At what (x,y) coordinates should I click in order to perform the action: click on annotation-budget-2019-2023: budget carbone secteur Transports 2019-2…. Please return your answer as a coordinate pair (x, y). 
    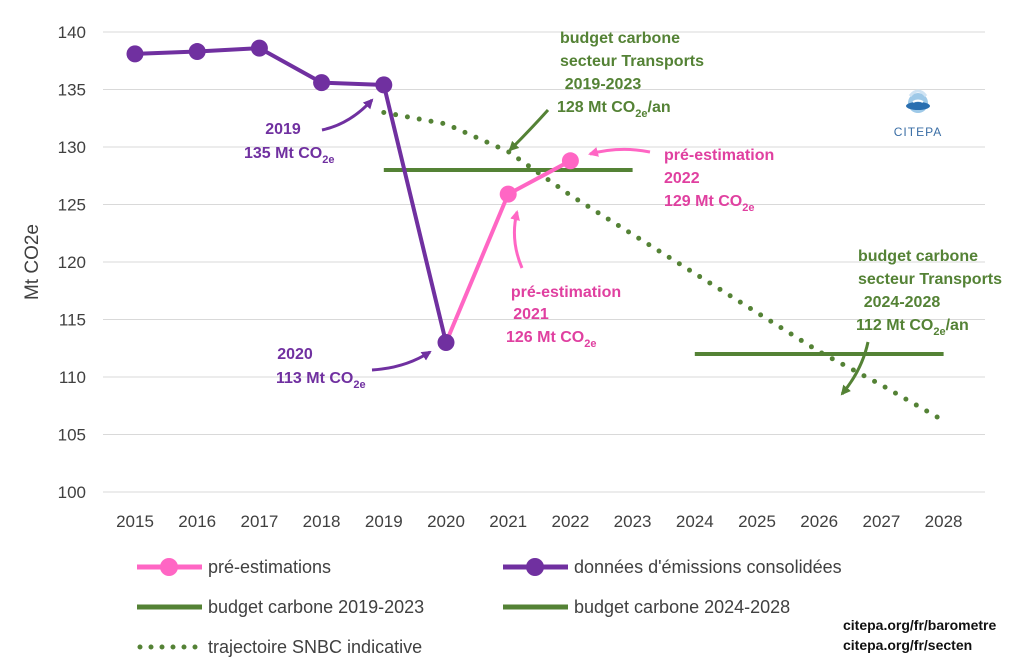
    Looking at the image, I should click on (630, 75).